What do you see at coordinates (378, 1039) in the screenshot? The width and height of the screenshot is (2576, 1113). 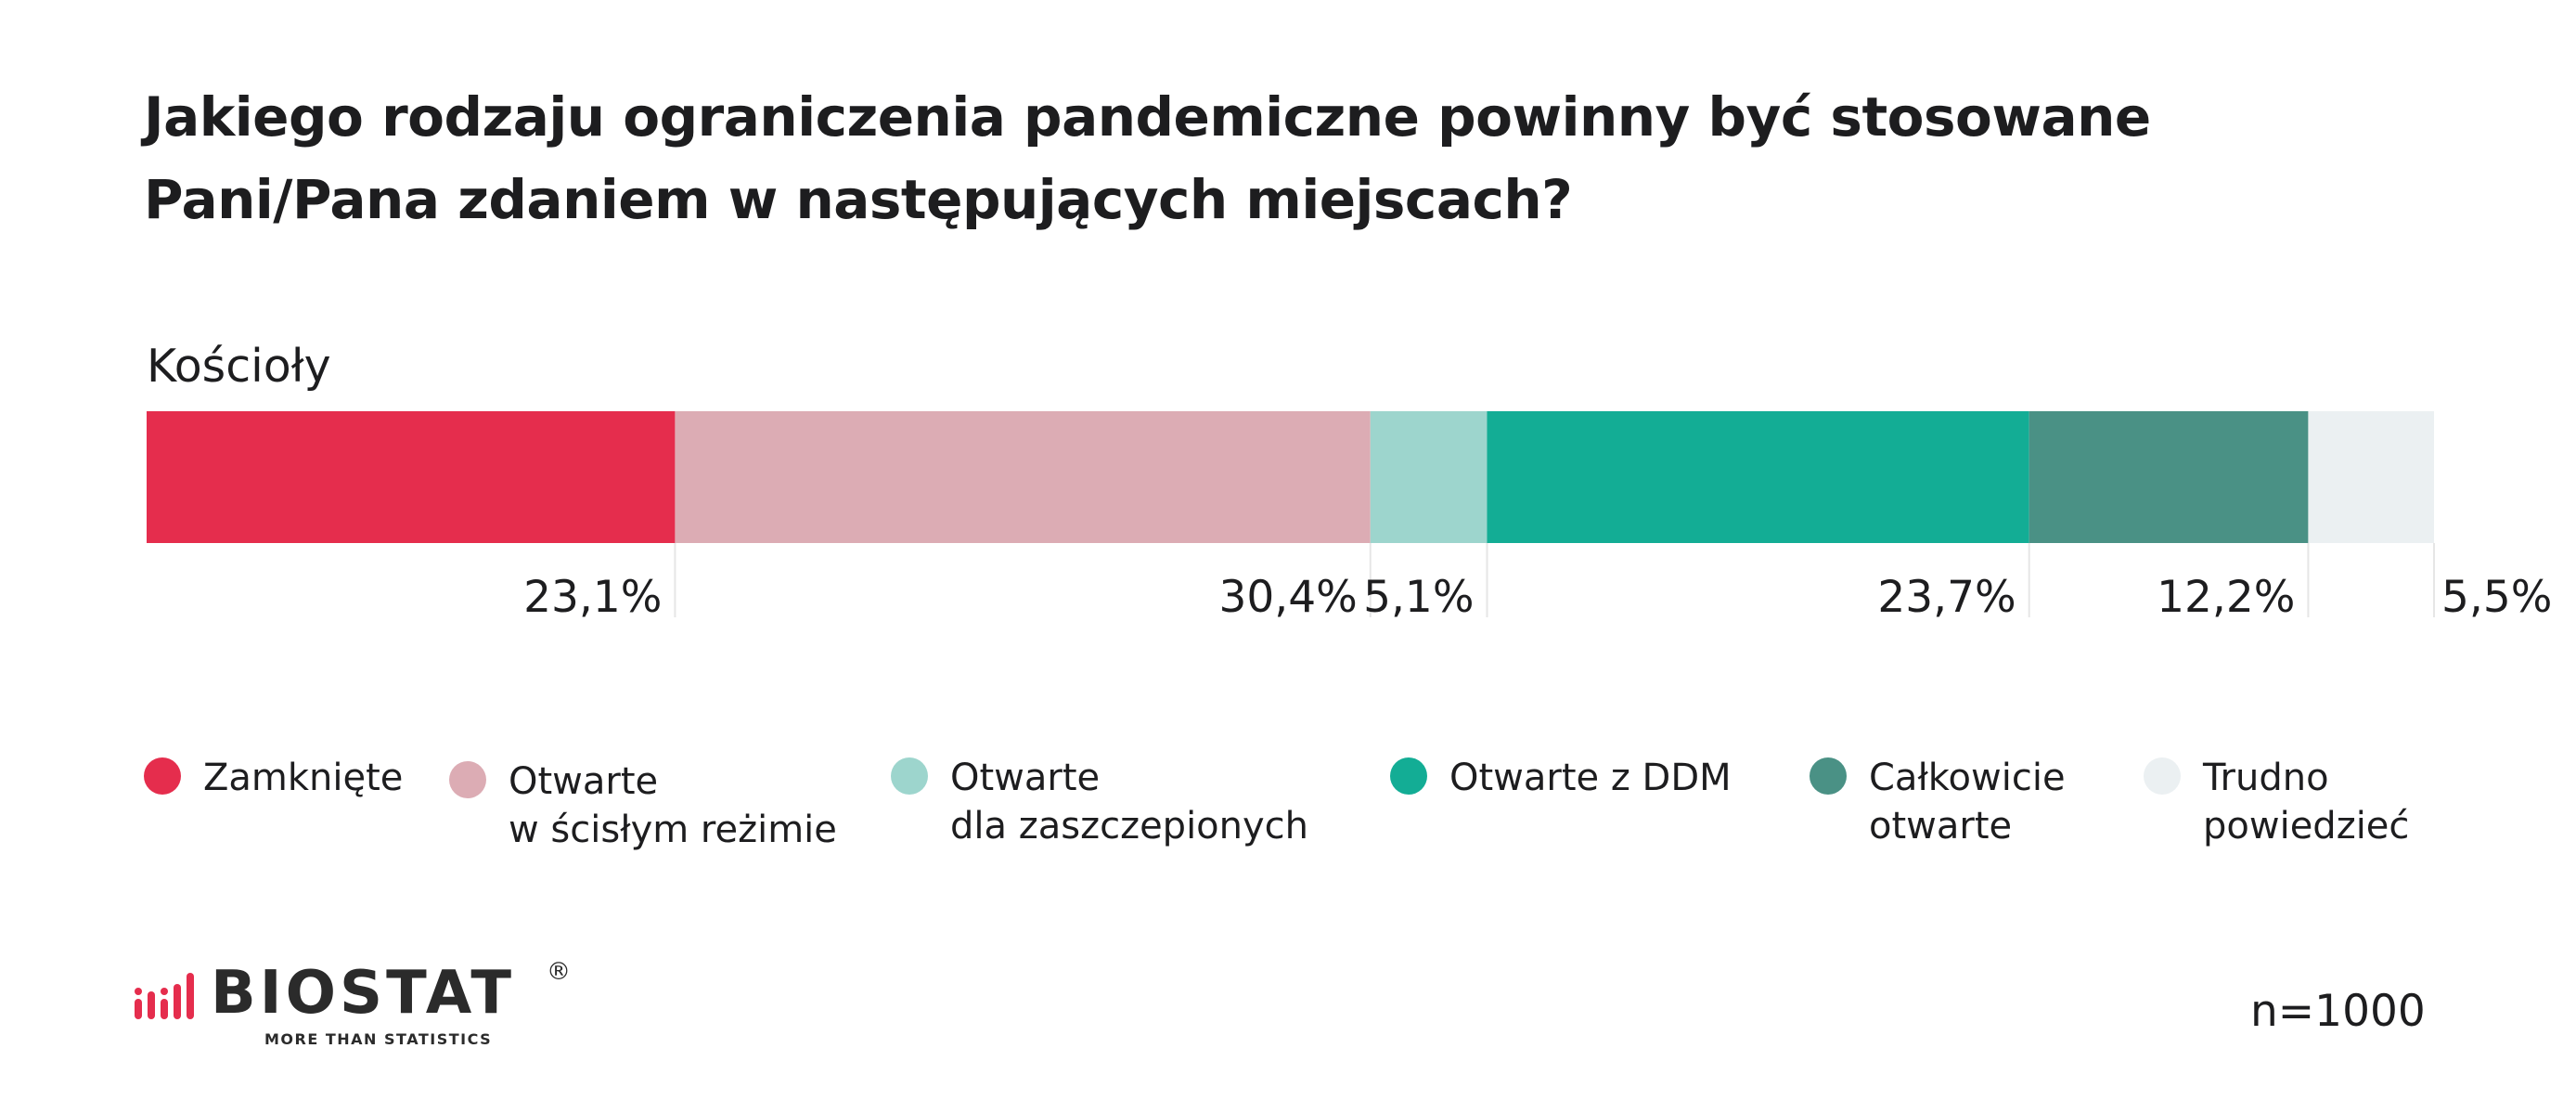 I see `logo-tagline: MORE THAN STATISTICS` at bounding box center [378, 1039].